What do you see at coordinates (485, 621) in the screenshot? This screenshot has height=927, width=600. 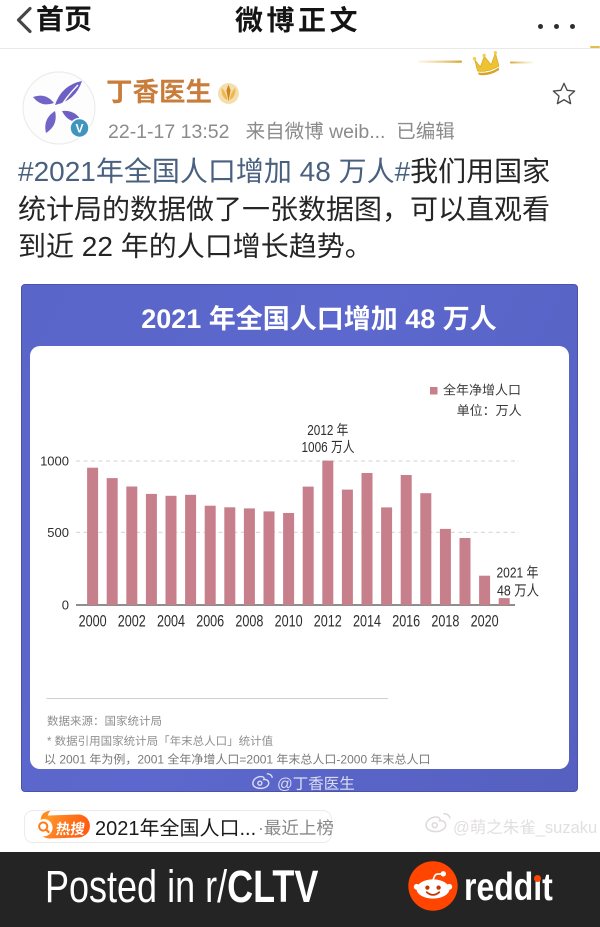 I see `svg-text: 2020` at bounding box center [485, 621].